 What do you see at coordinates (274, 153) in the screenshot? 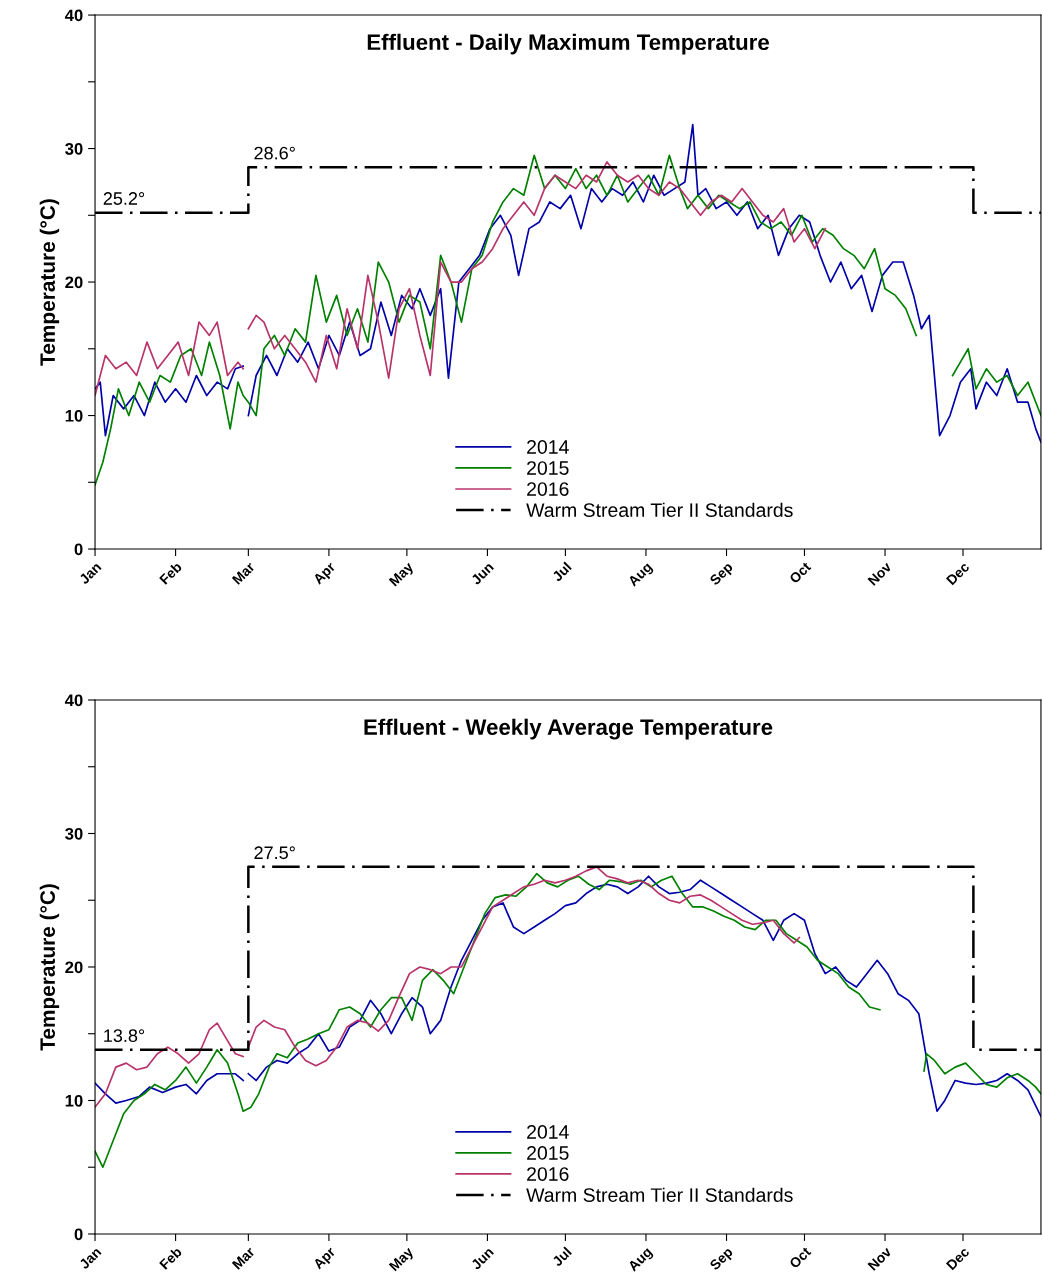
I see `annotation: 28.6°` at bounding box center [274, 153].